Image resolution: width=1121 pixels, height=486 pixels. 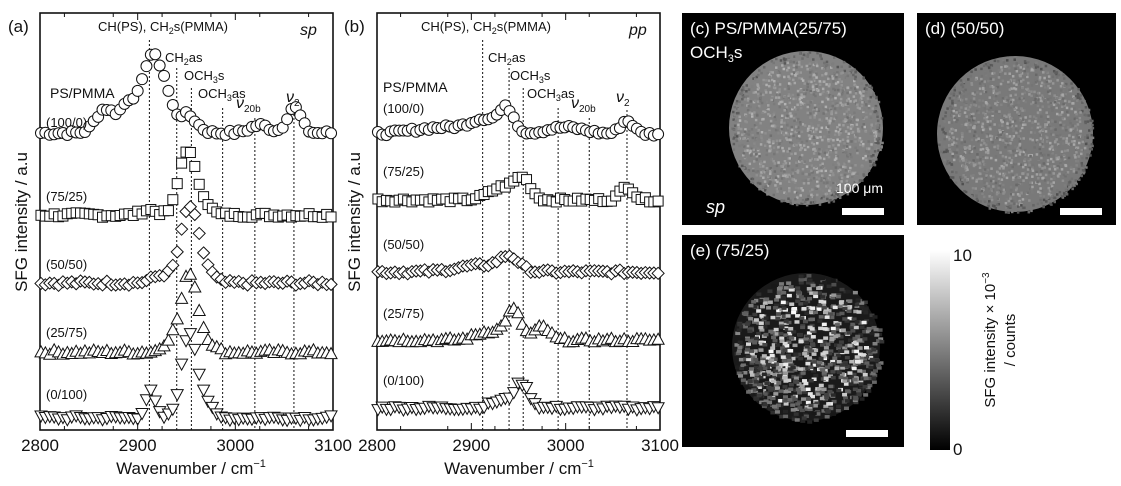 I want to click on panel-a-series-label-50-50: (50/50), so click(x=66, y=264).